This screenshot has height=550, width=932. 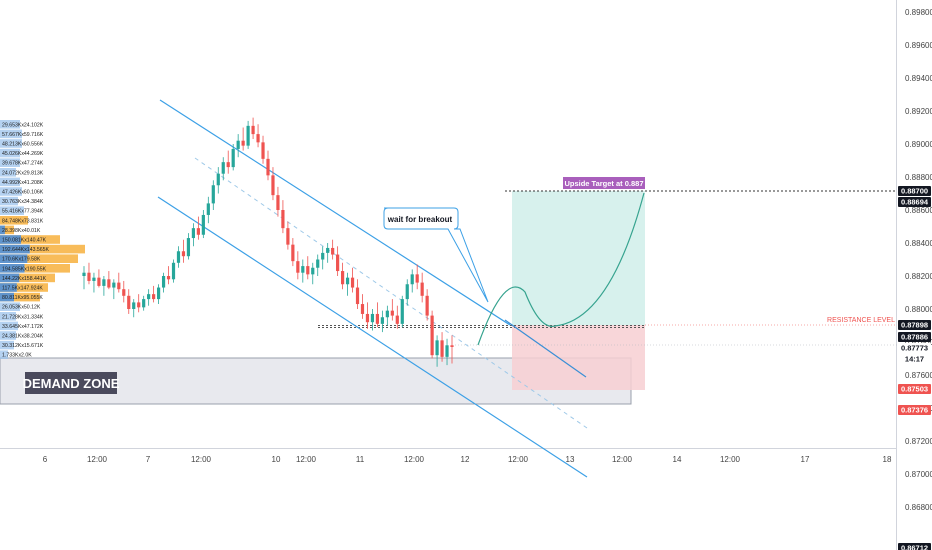 What do you see at coordinates (918, 12) in the screenshot?
I see `price-tick-label: 0.89800` at bounding box center [918, 12].